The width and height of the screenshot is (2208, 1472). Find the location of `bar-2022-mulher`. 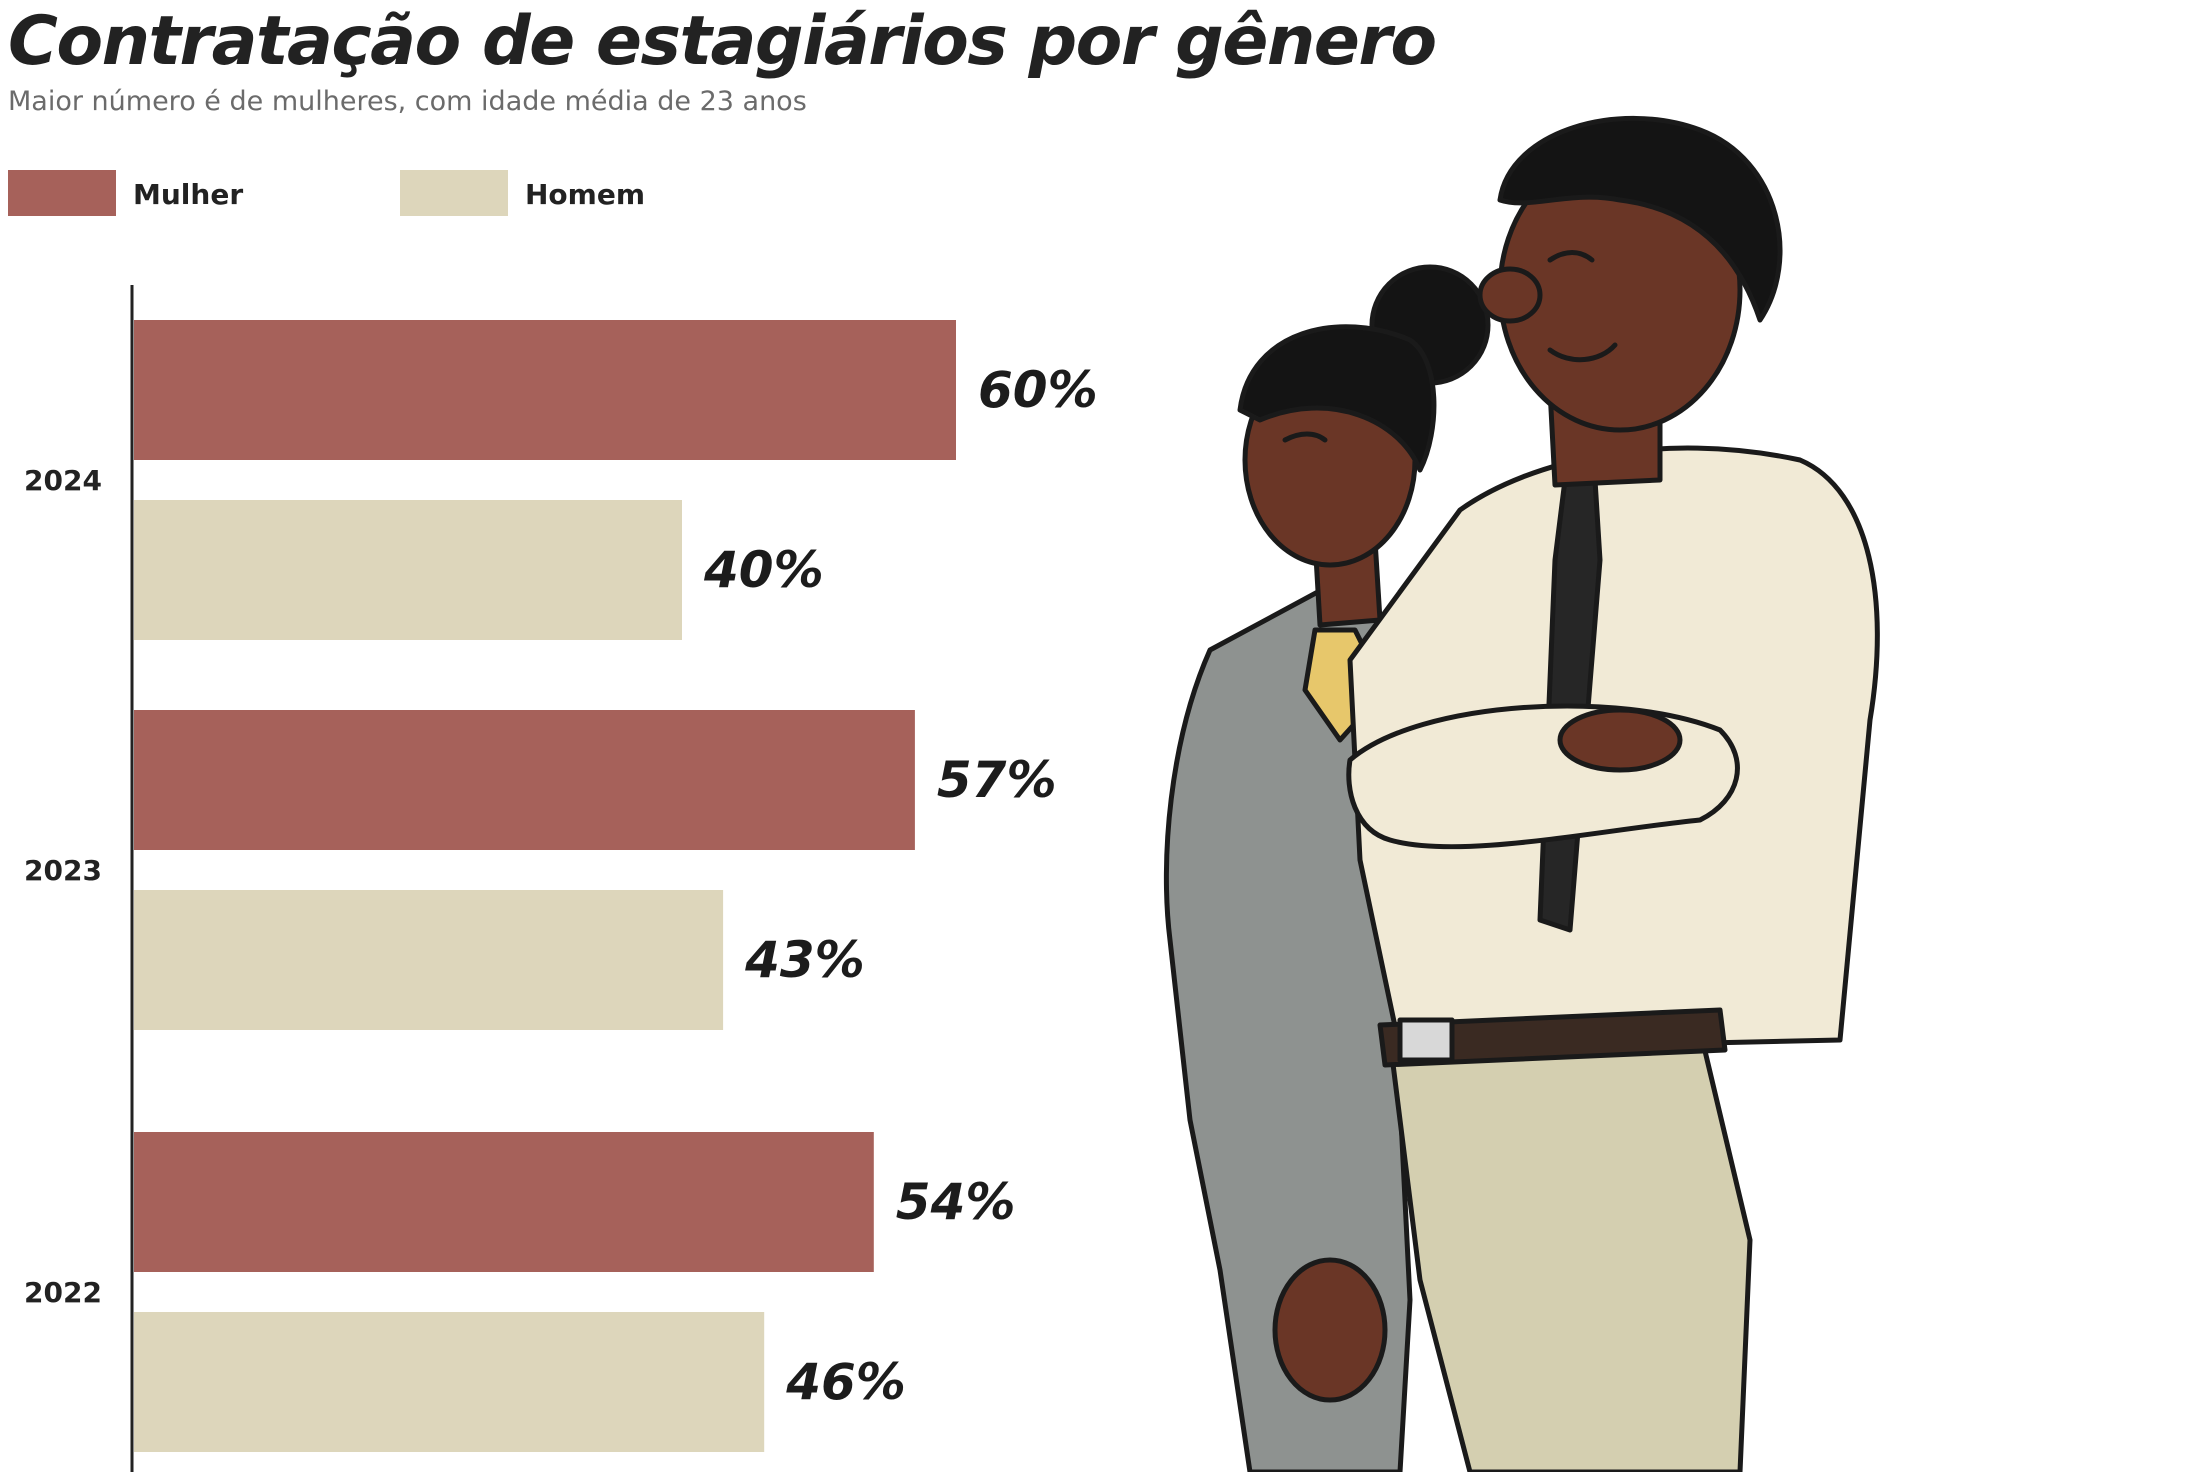

bar-2022-mulher is located at coordinates (504, 1202).